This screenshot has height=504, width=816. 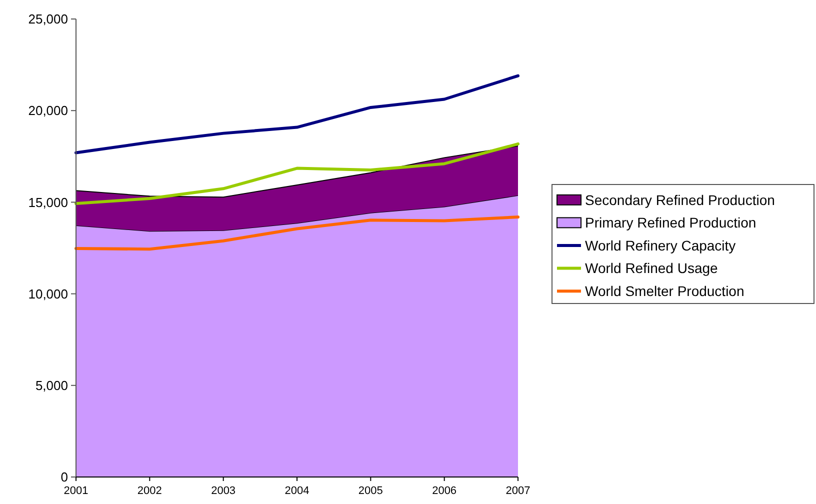 I want to click on y-tick-label: 15,000, so click(x=48, y=202).